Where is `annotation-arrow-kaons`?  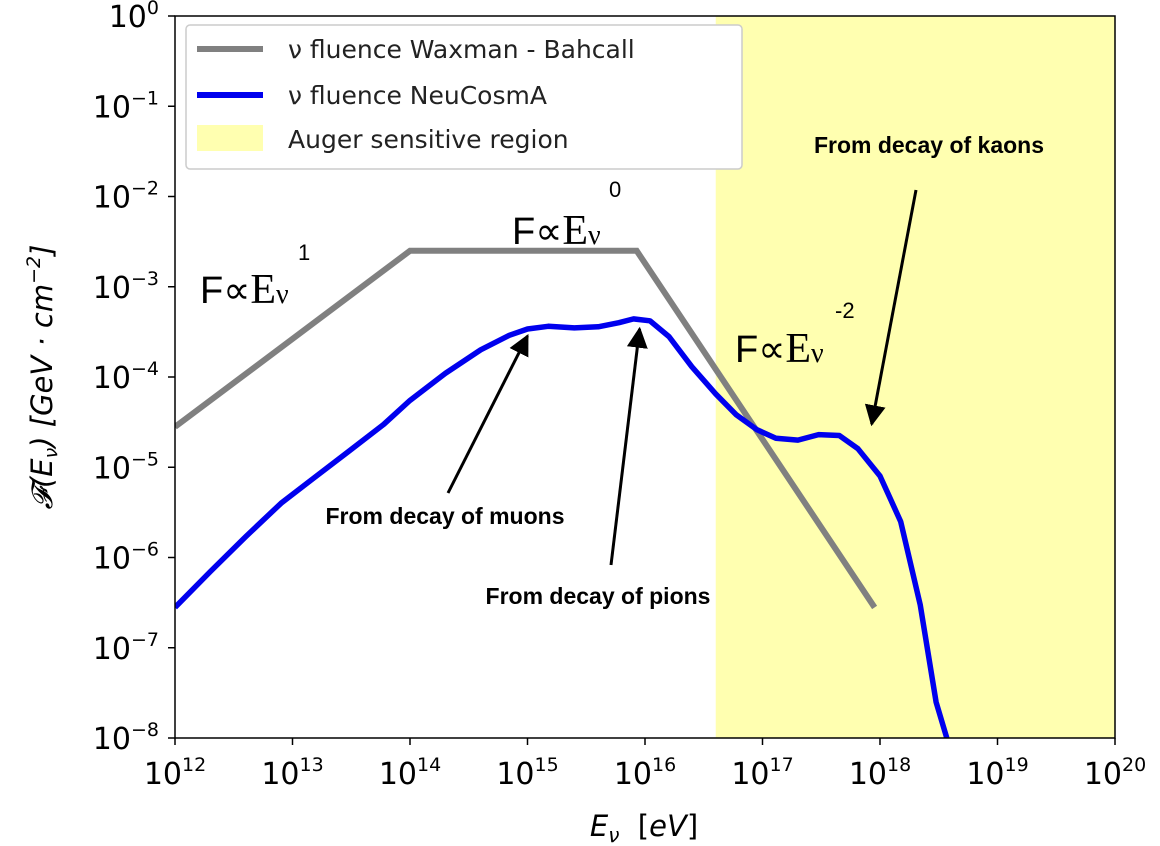 annotation-arrow-kaons is located at coordinates (891, 308).